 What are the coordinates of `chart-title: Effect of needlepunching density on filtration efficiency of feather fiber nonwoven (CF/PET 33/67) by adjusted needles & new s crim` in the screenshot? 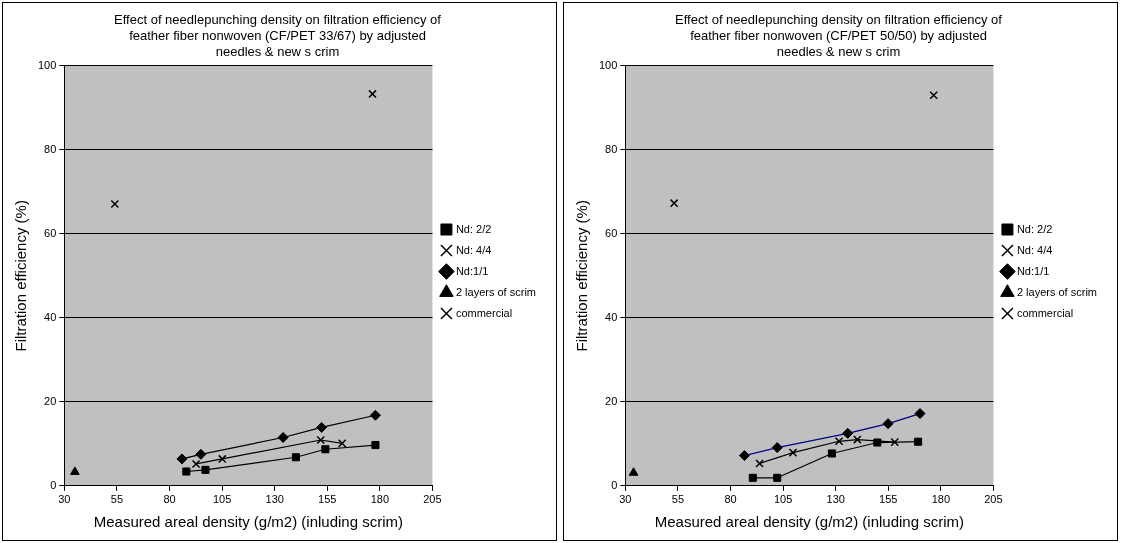 It's located at (278, 35).